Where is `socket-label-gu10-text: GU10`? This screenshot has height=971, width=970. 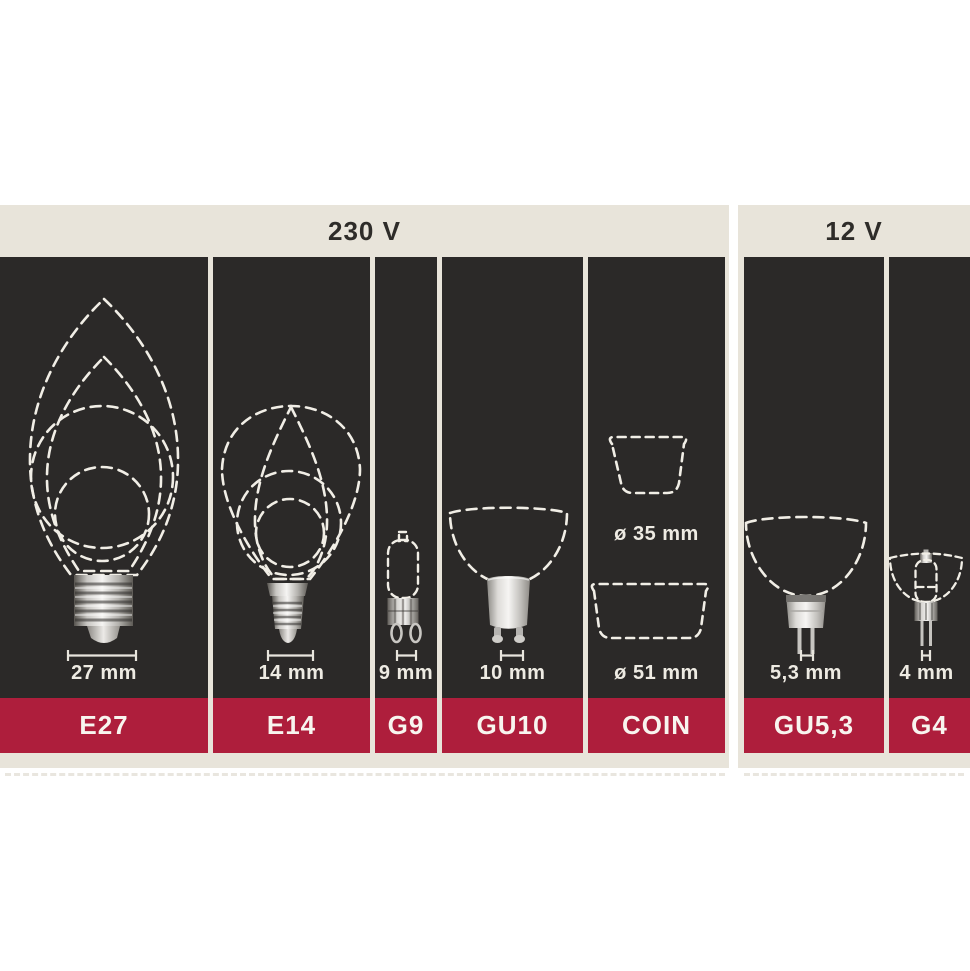 socket-label-gu10-text: GU10 is located at coordinates (512, 725).